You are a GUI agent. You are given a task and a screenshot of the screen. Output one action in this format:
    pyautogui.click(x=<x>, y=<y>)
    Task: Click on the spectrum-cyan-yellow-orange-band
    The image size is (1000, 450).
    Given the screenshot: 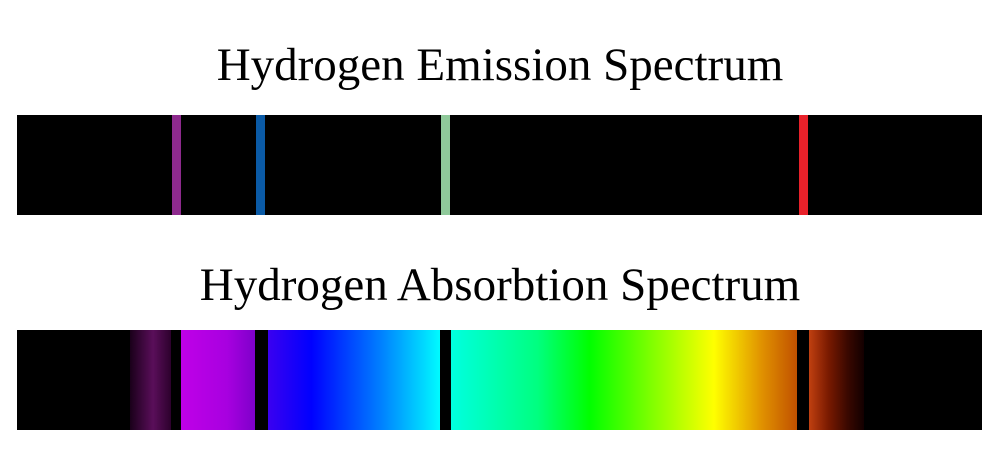 What is the action you would take?
    pyautogui.click(x=624, y=380)
    